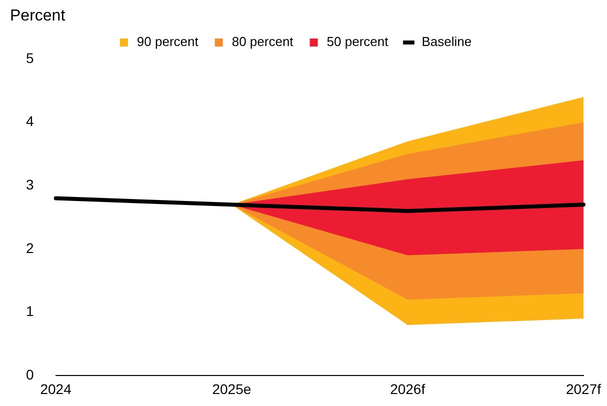 The width and height of the screenshot is (607, 406). Describe the element at coordinates (447, 42) in the screenshot. I see `legend-label: Baseline` at that location.